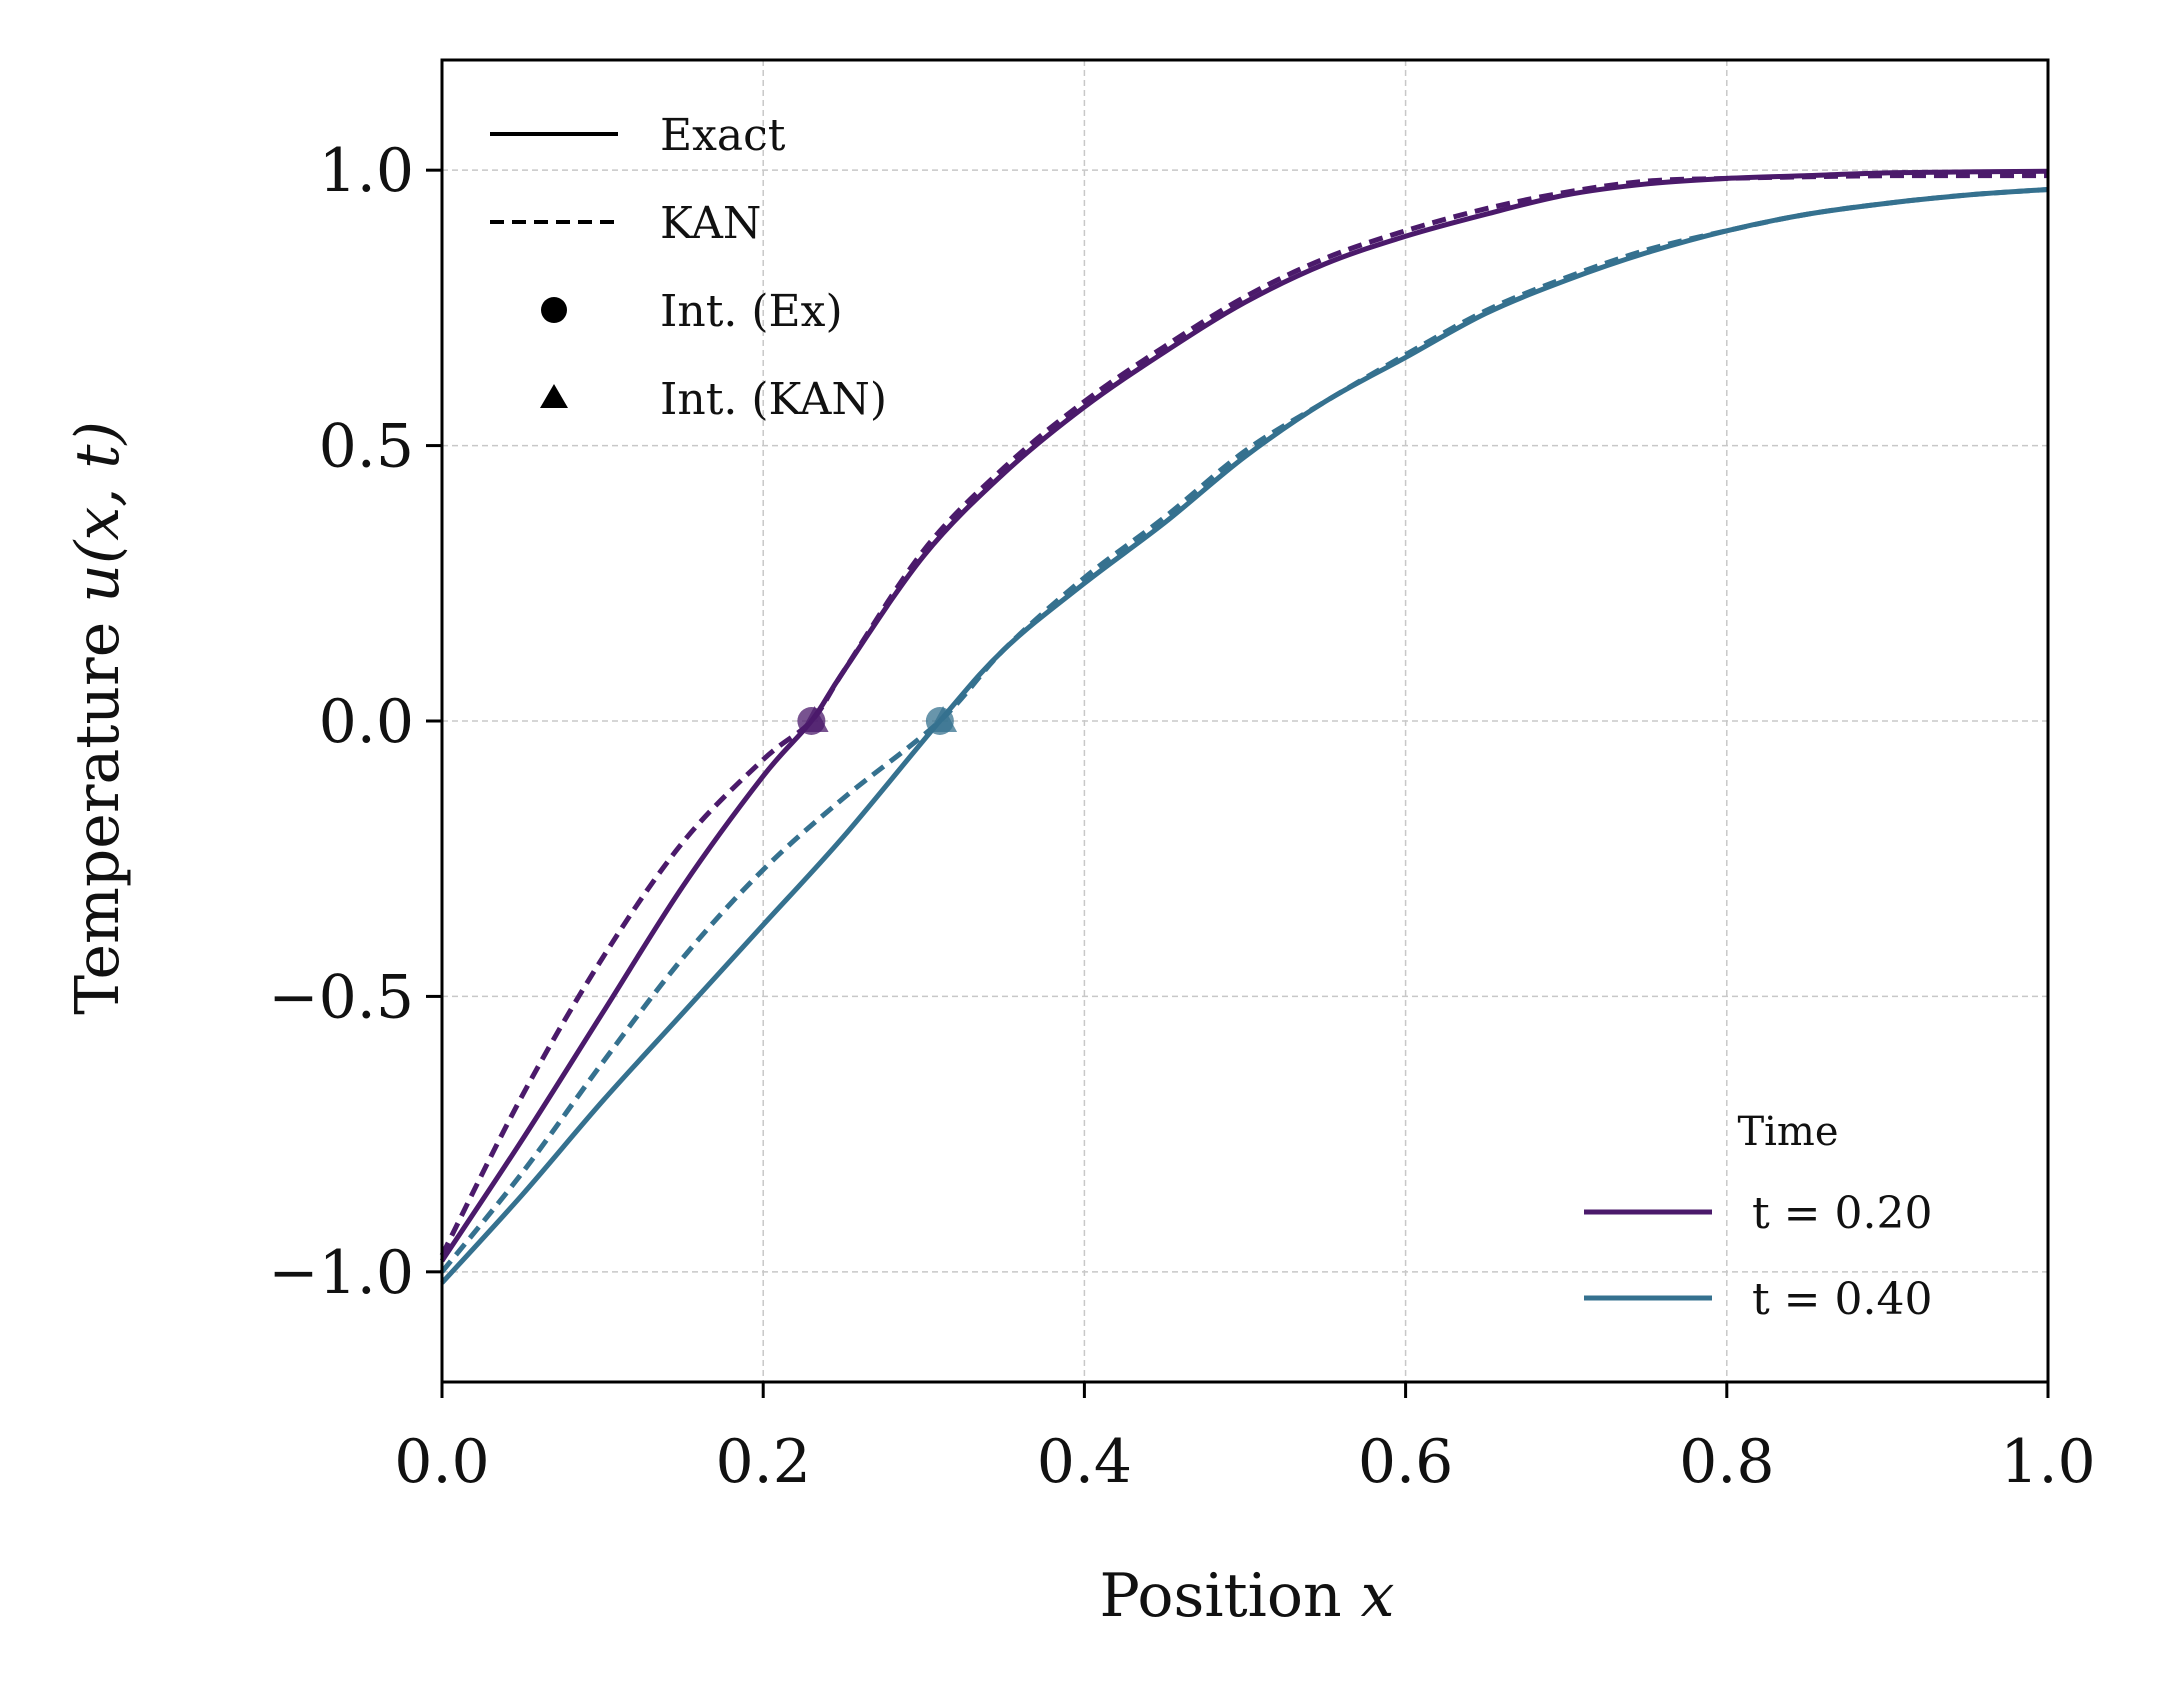 This screenshot has width=2160, height=1686. What do you see at coordinates (98, 718) in the screenshot?
I see `y-axis-label: Temperature u(x, t)` at bounding box center [98, 718].